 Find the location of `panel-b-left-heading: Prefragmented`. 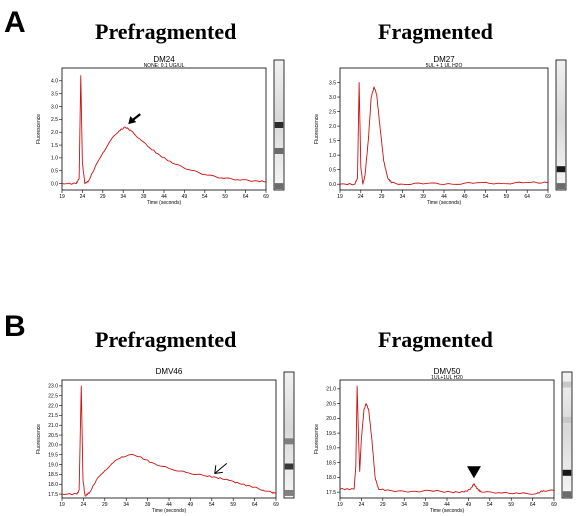

panel-b-left-heading: Prefragmented is located at coordinates (166, 339).